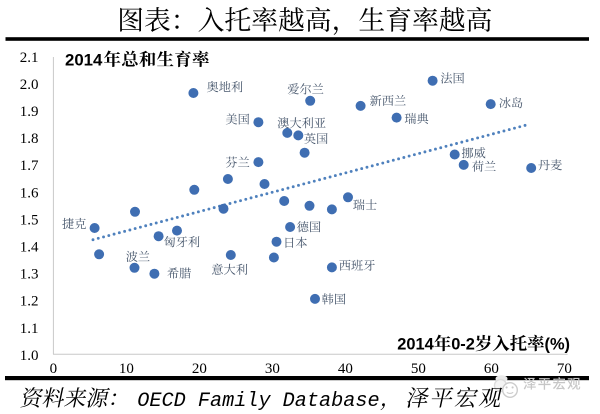  Describe the element at coordinates (54, 369) in the screenshot. I see `svg-text: 0` at that location.